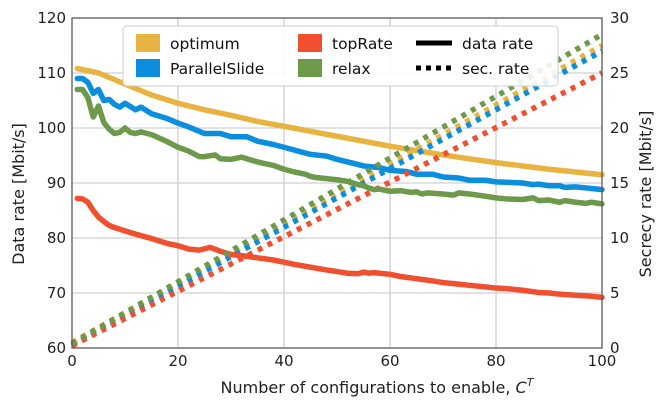 The height and width of the screenshot is (410, 665). What do you see at coordinates (72, 361) in the screenshot?
I see `x-tick-label: 0` at bounding box center [72, 361].